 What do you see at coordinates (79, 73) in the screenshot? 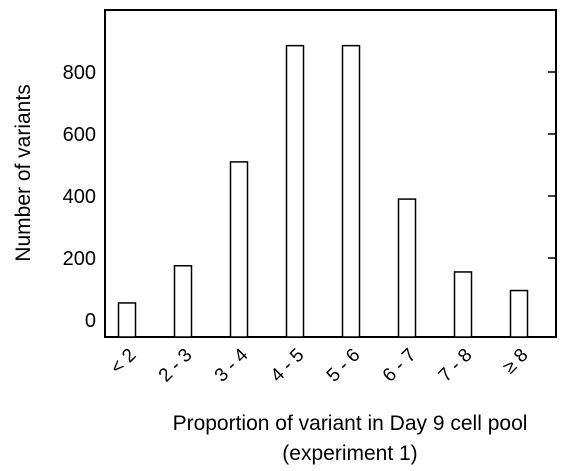
I see `y-tick-label: 800` at bounding box center [79, 73].